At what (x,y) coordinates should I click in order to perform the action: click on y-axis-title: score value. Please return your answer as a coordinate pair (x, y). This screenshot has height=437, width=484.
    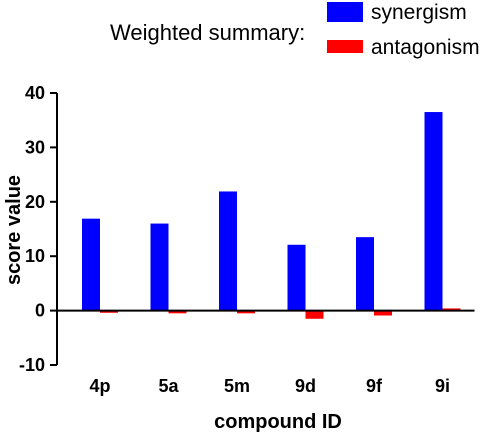
    Looking at the image, I should click on (14, 230).